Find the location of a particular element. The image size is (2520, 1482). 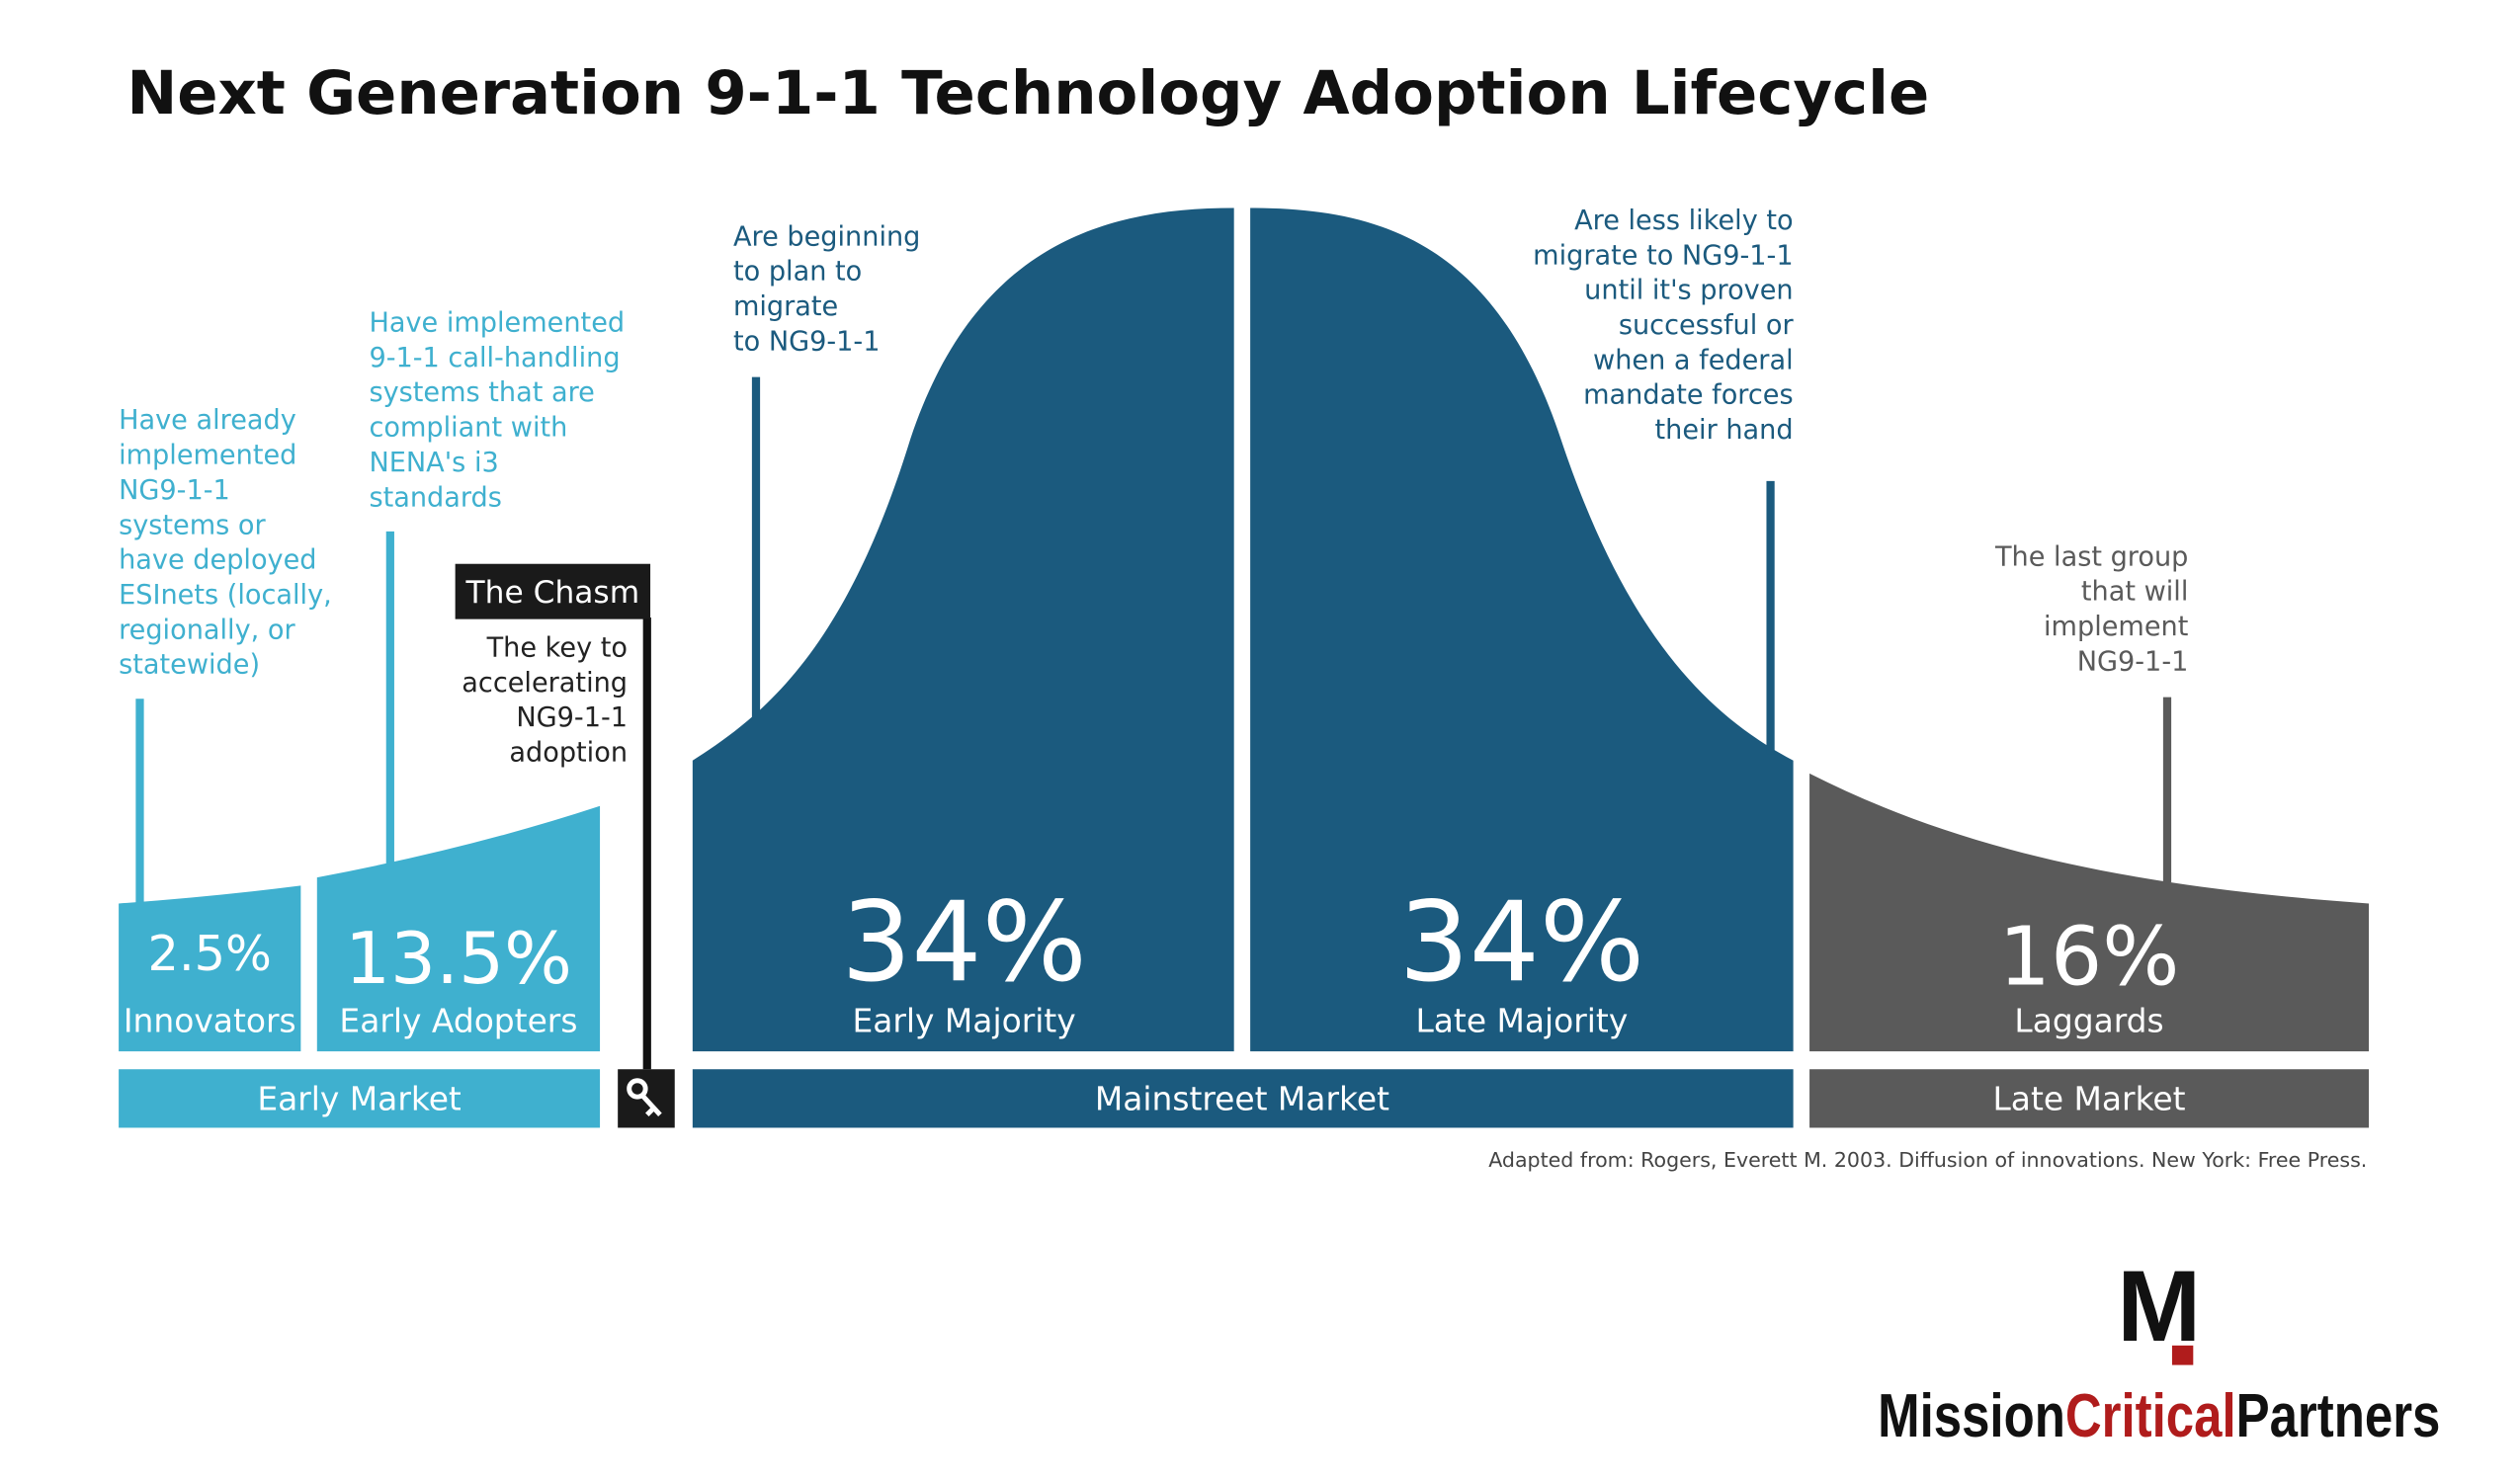

early-majority-shape is located at coordinates (963, 629).